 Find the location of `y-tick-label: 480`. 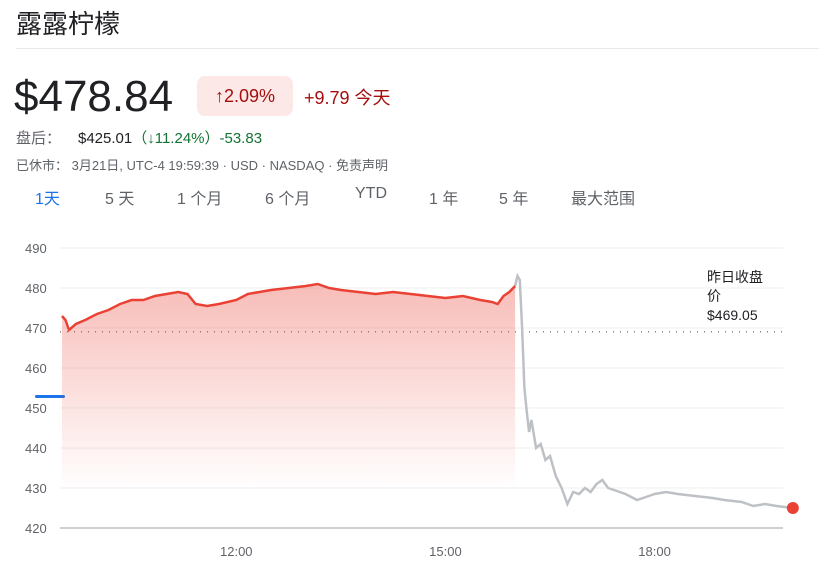

y-tick-label: 480 is located at coordinates (36, 288).